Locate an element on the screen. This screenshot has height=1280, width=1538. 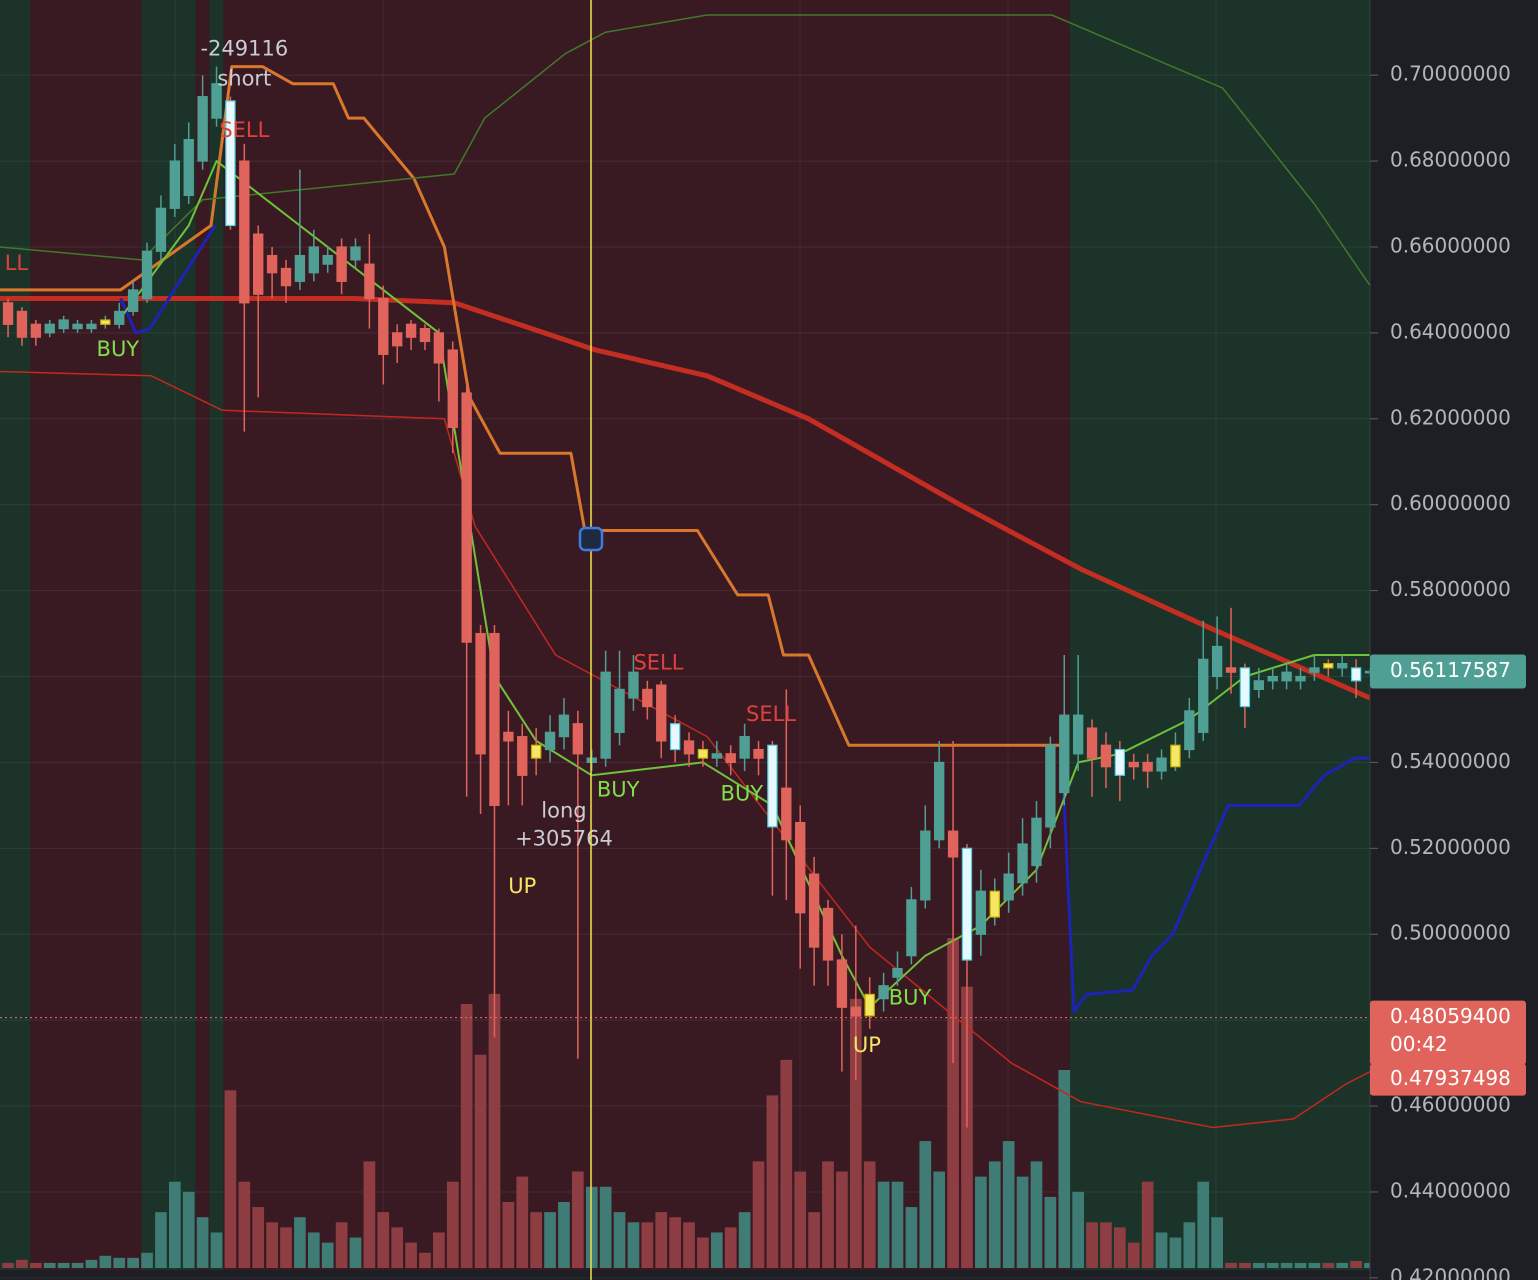
y-tick-label: 0.70000000 is located at coordinates (1450, 74).